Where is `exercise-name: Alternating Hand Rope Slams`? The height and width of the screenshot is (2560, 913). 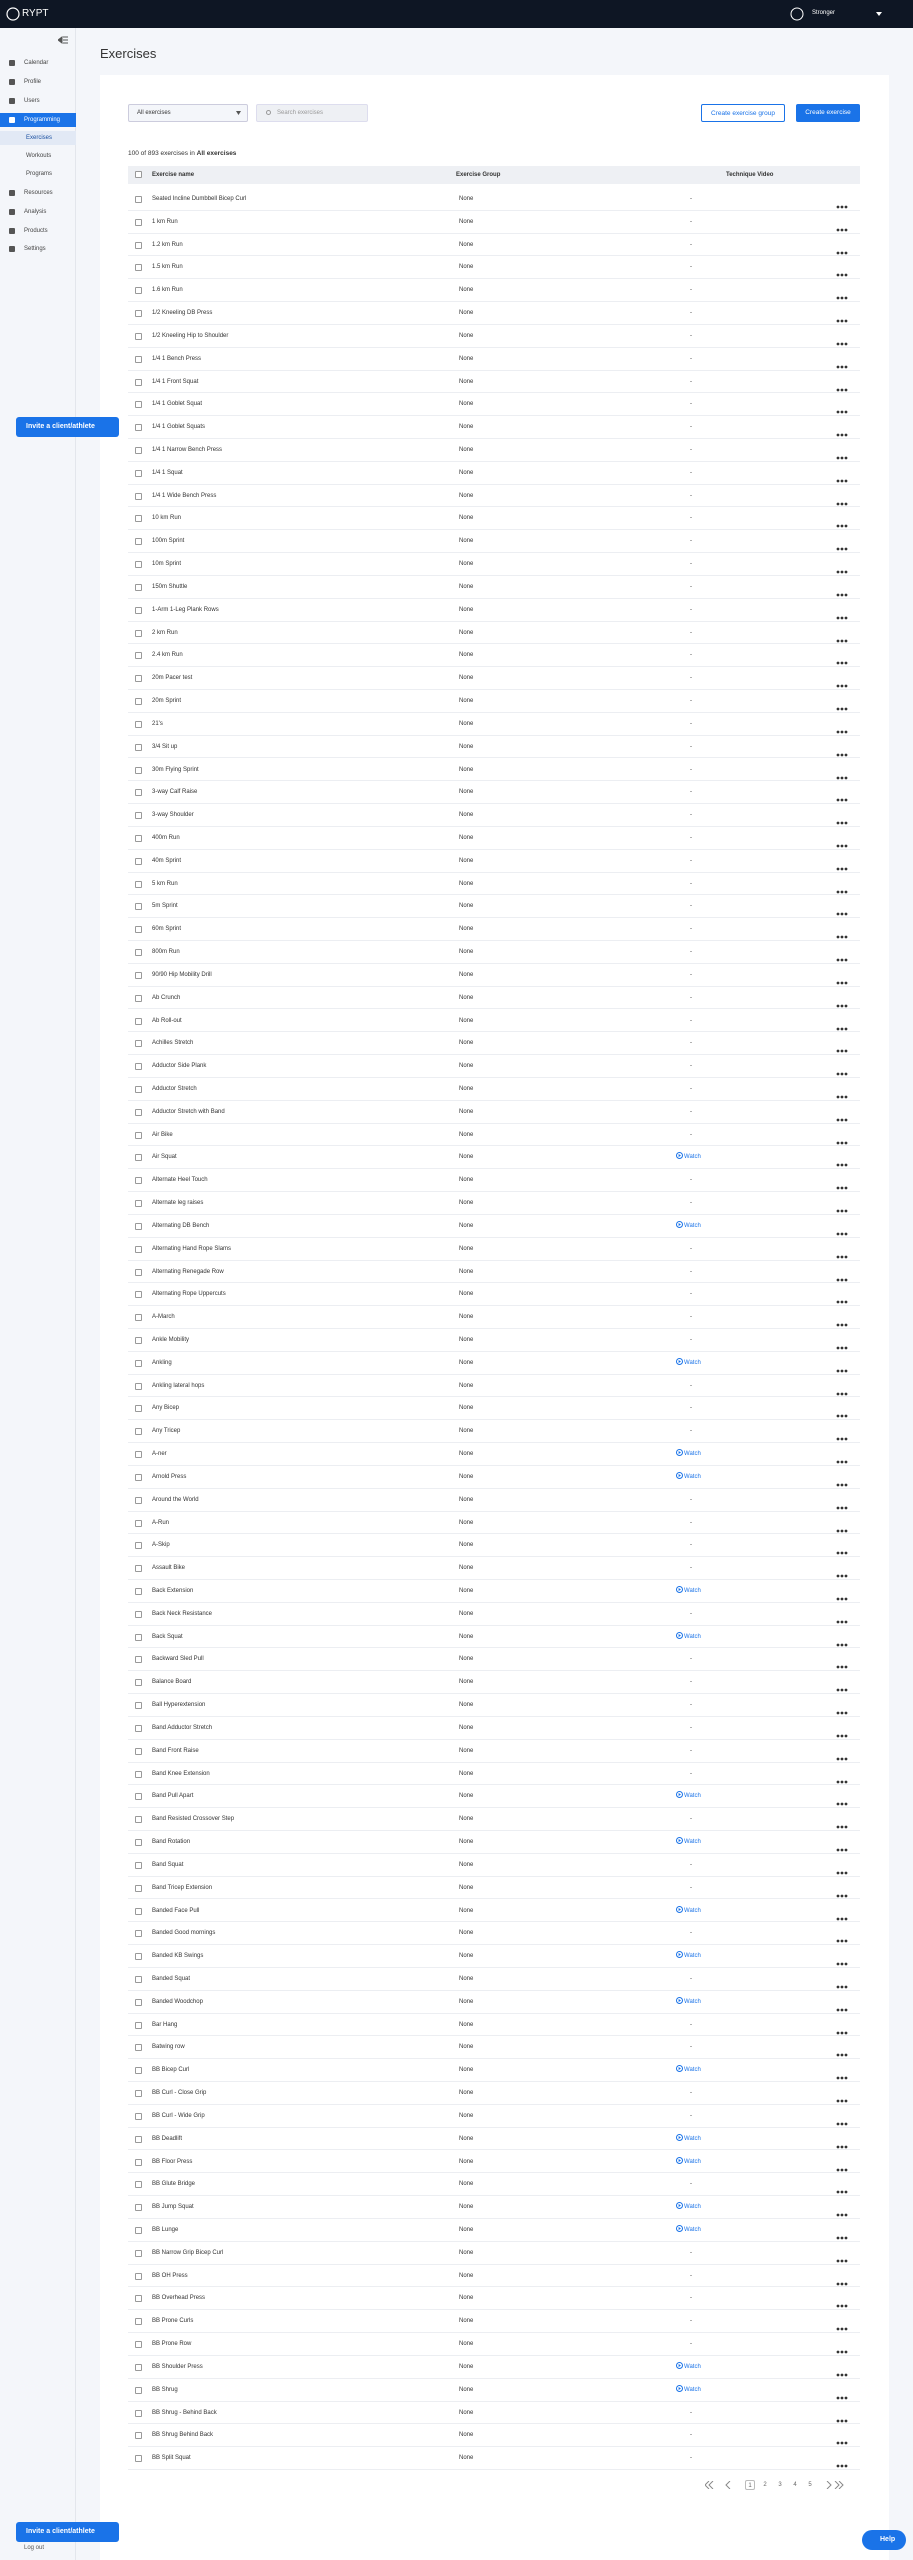
exercise-name: Alternating Hand Rope Slams is located at coordinates (192, 1248).